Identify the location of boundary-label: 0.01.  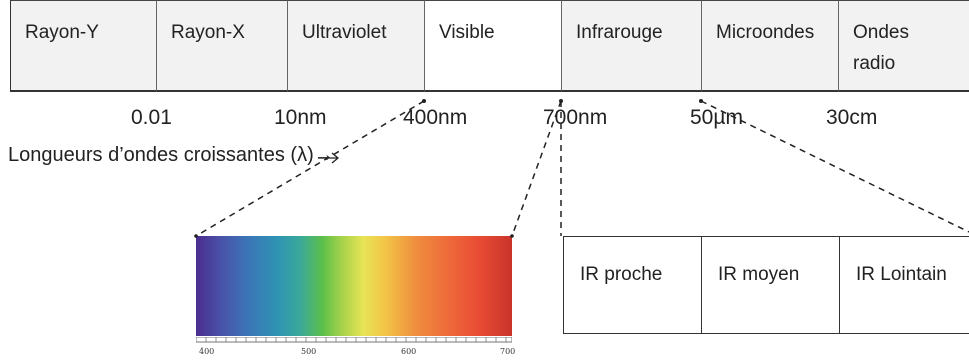
(151, 117).